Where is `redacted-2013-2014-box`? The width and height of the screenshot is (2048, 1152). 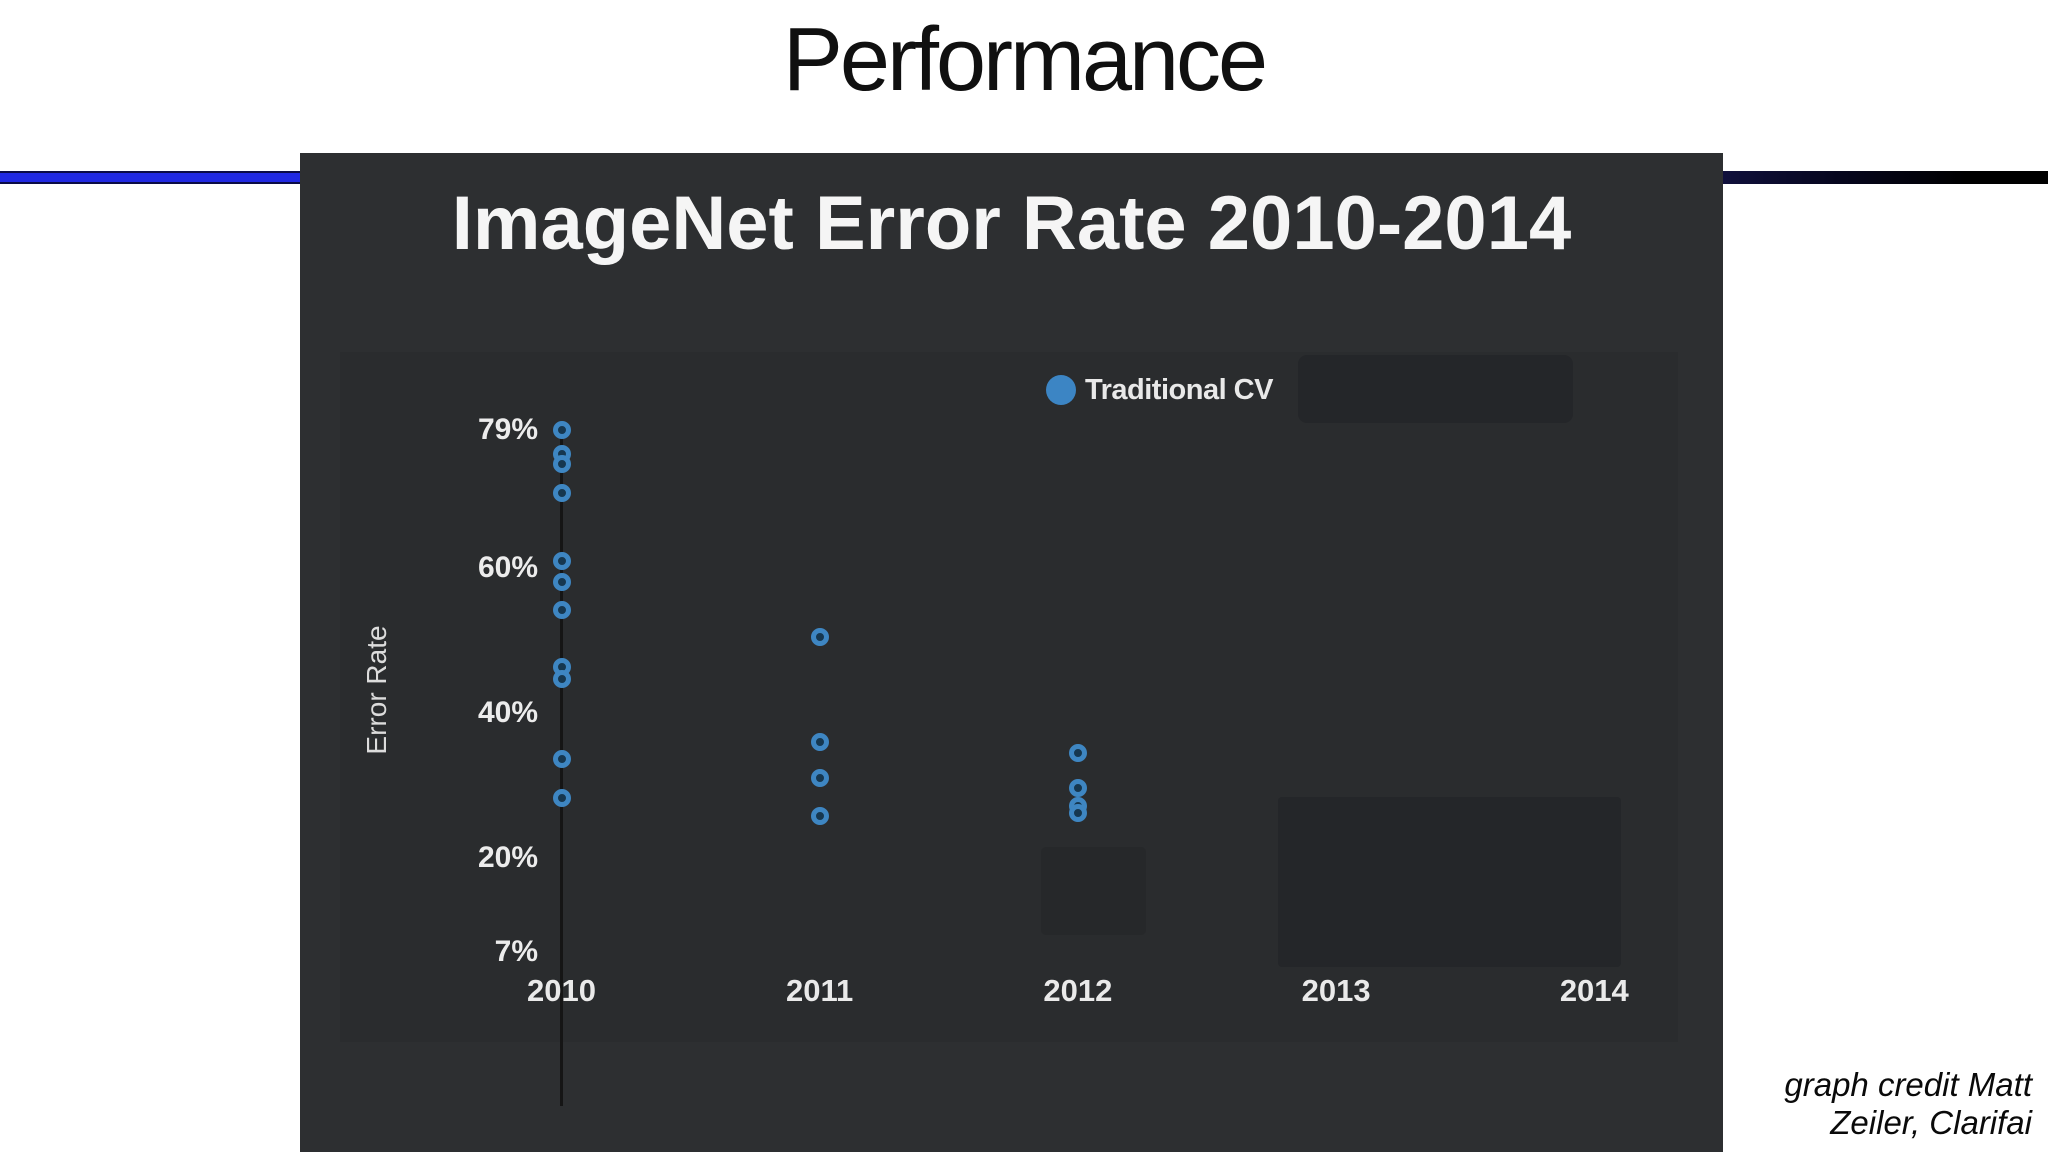
redacted-2013-2014-box is located at coordinates (1449, 882).